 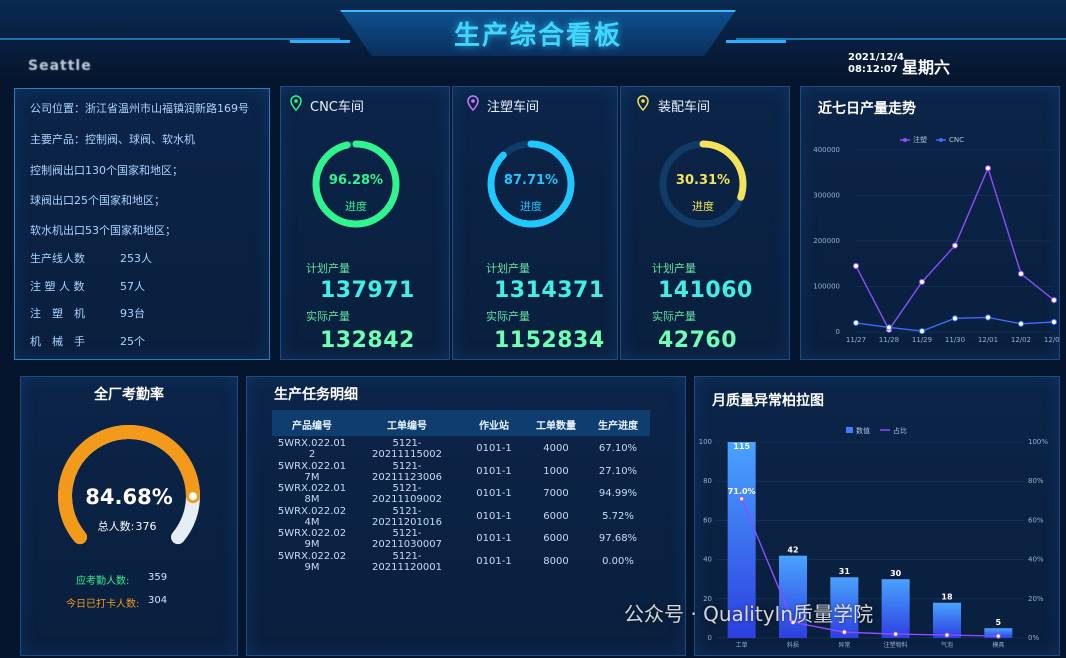 What do you see at coordinates (556, 448) in the screenshot?
I see `table-cell-qty: 4000` at bounding box center [556, 448].